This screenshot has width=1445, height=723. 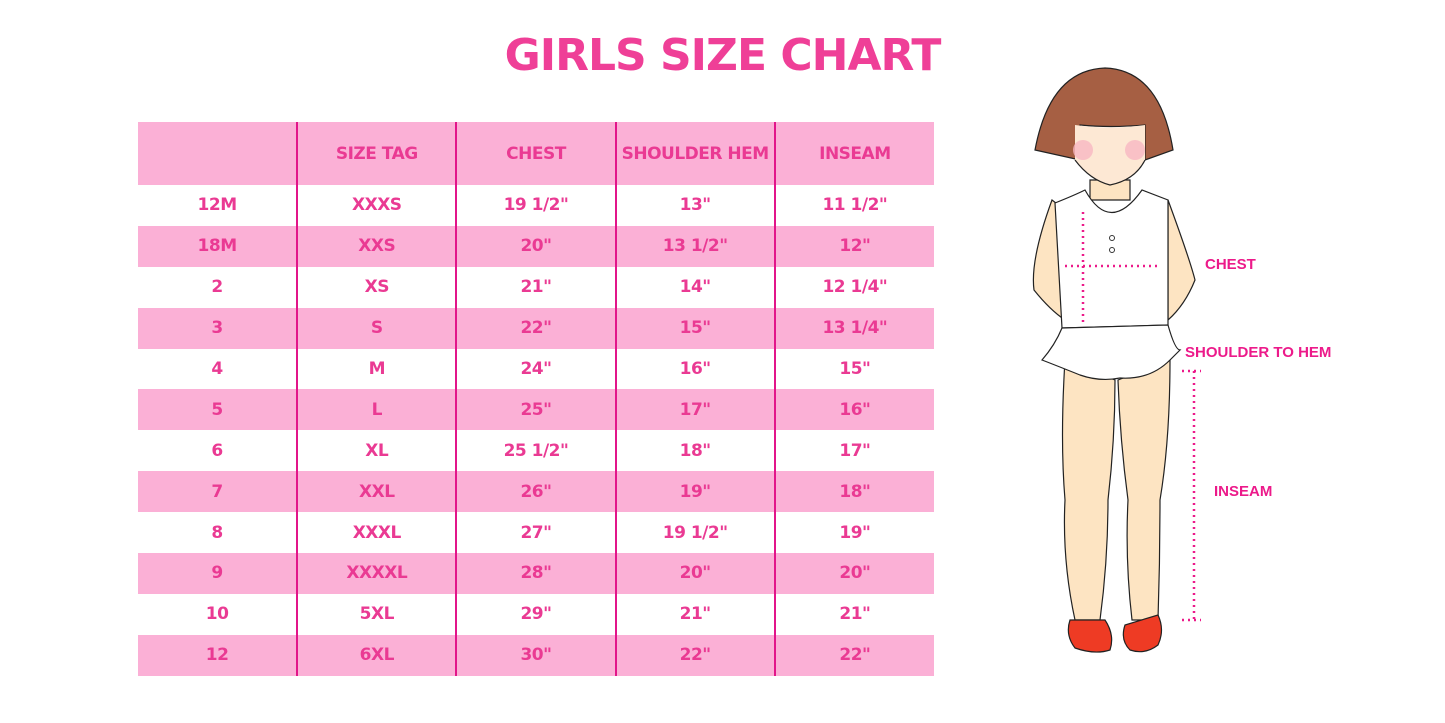 I want to click on table-cell: 12", so click(x=853, y=246).